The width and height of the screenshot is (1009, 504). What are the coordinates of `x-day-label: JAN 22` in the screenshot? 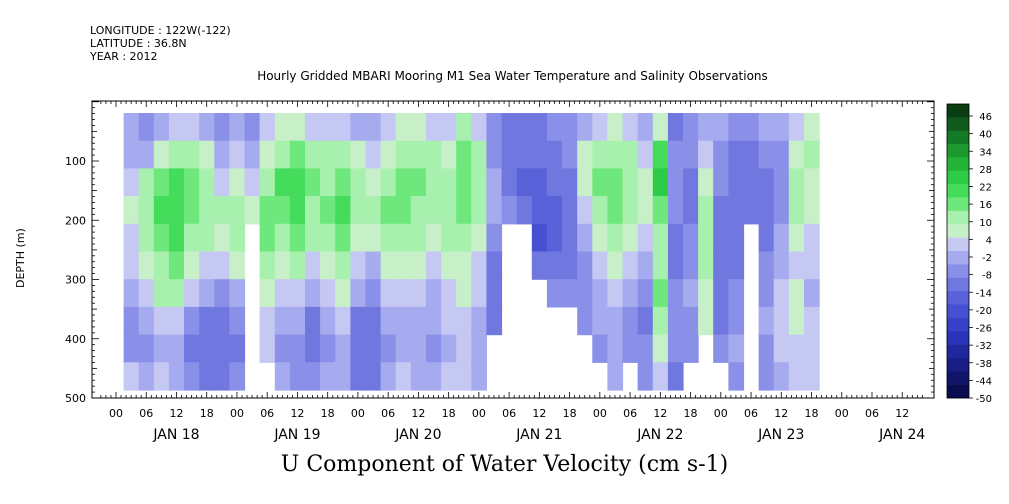 It's located at (659, 435).